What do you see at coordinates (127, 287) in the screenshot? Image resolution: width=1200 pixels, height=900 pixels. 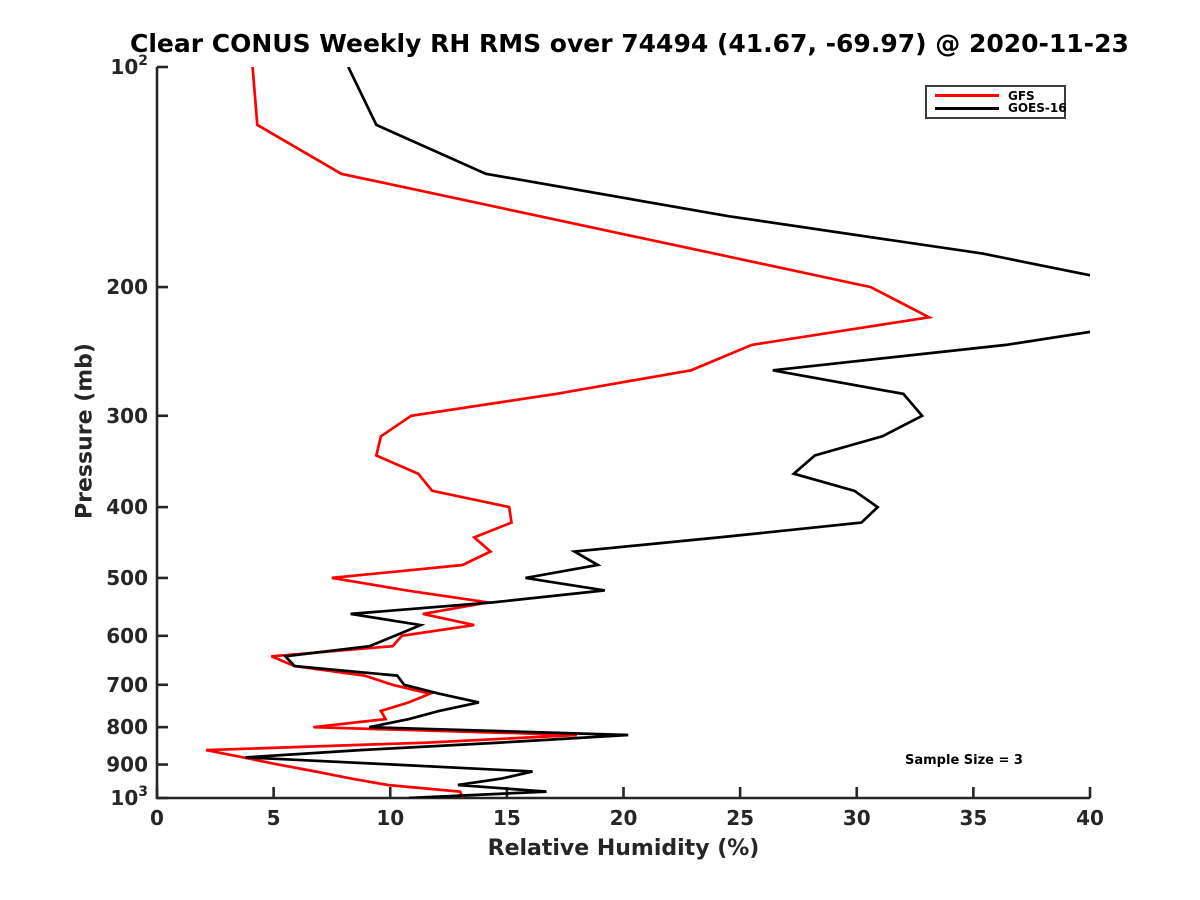 I see `y-tick-label: 200` at bounding box center [127, 287].